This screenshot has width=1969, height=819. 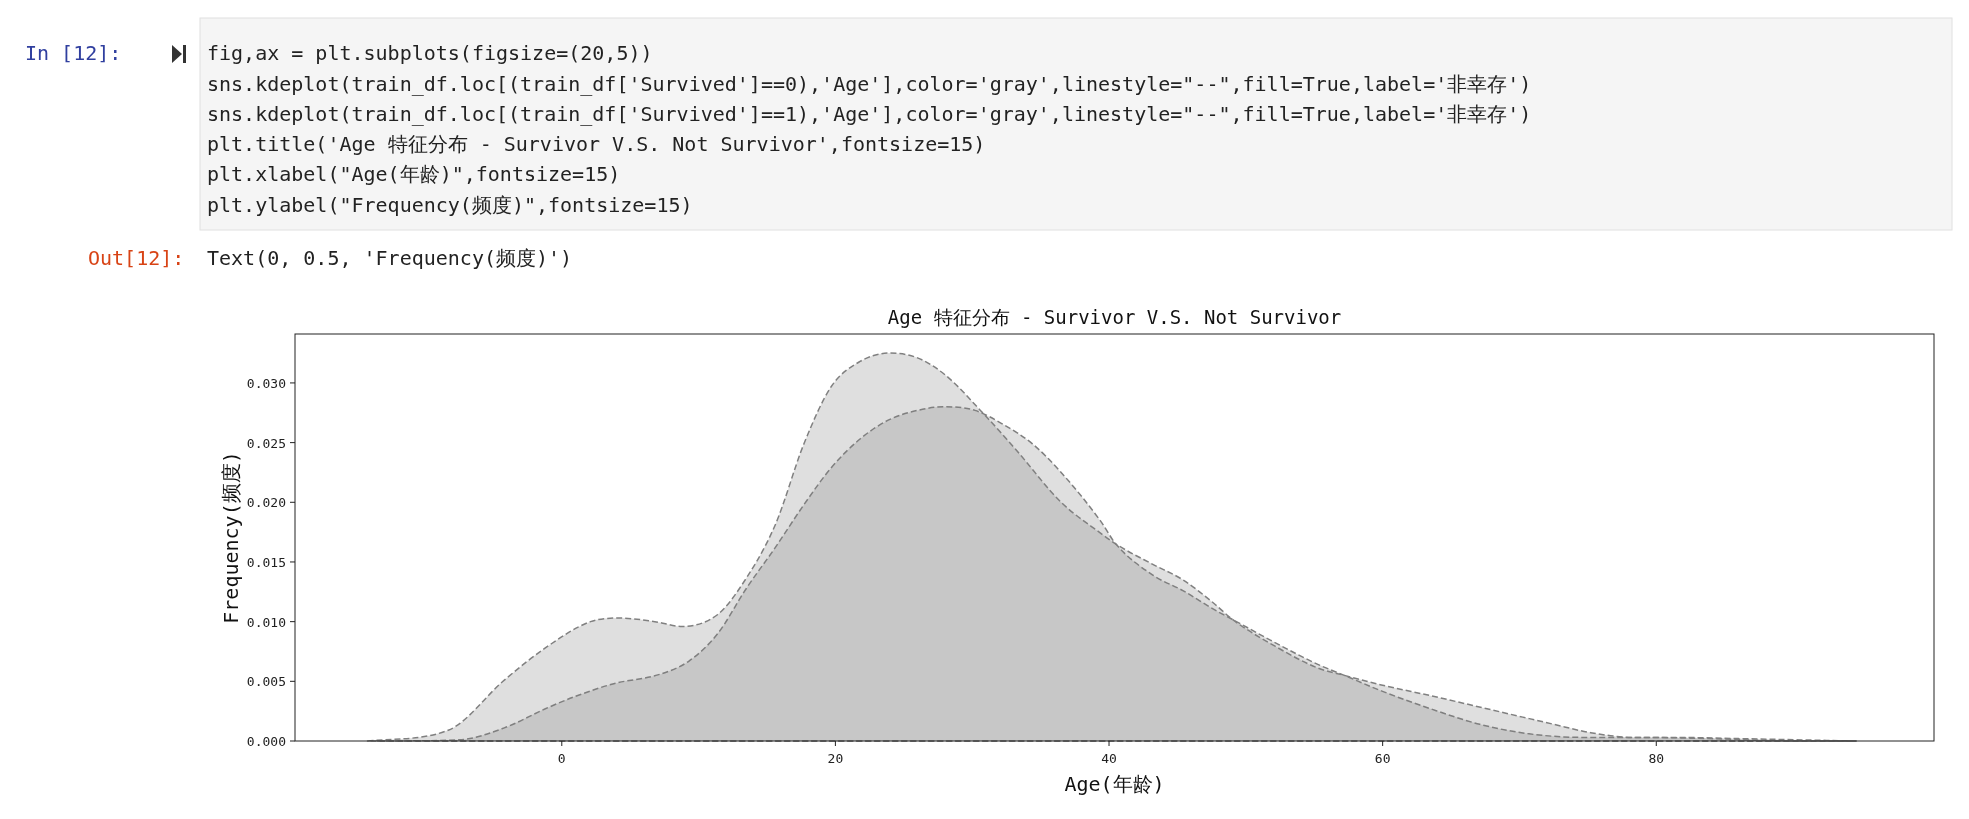 What do you see at coordinates (266, 503) in the screenshot?
I see `y-tick-label: 0.020` at bounding box center [266, 503].